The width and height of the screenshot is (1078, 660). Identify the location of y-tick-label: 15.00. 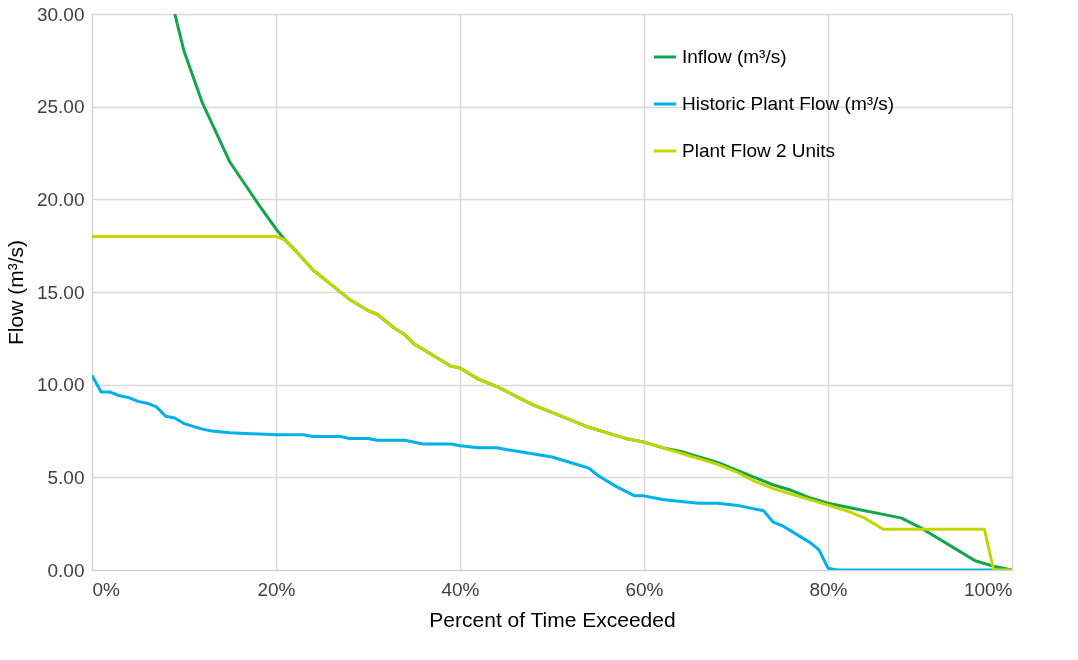
(60, 292).